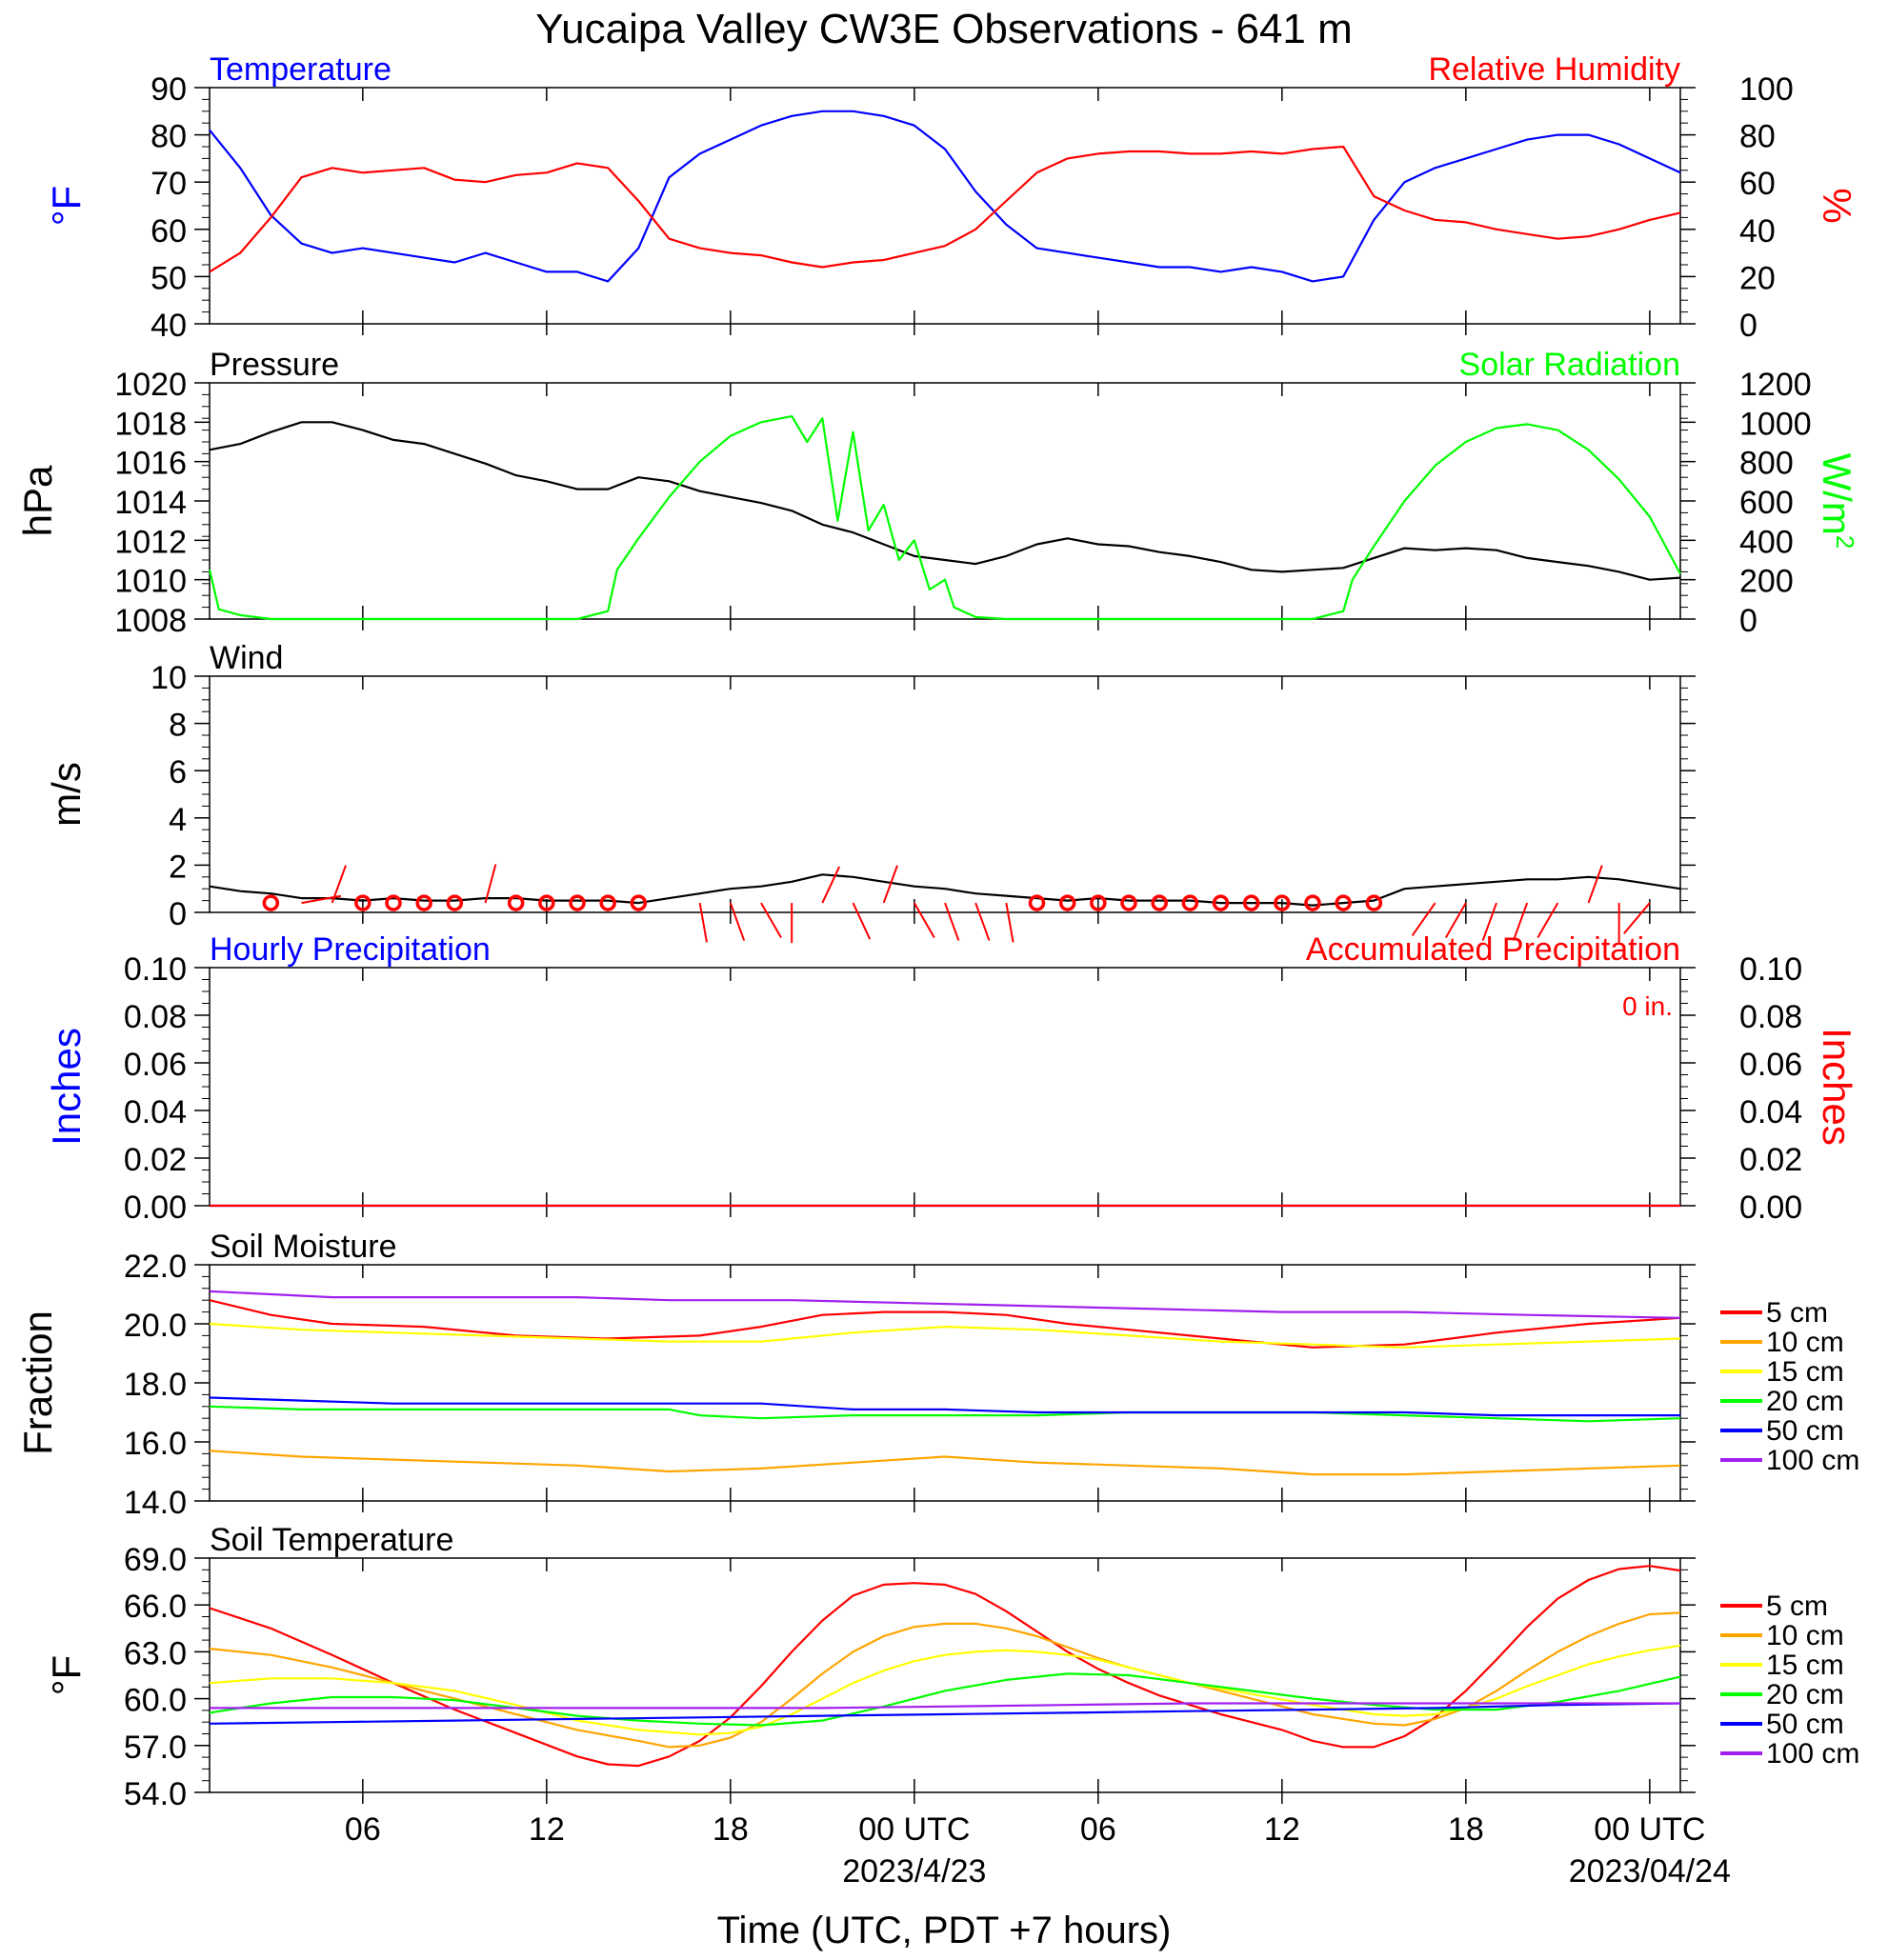 The height and width of the screenshot is (1960, 1888). I want to click on panel-title: Pressure, so click(274, 365).